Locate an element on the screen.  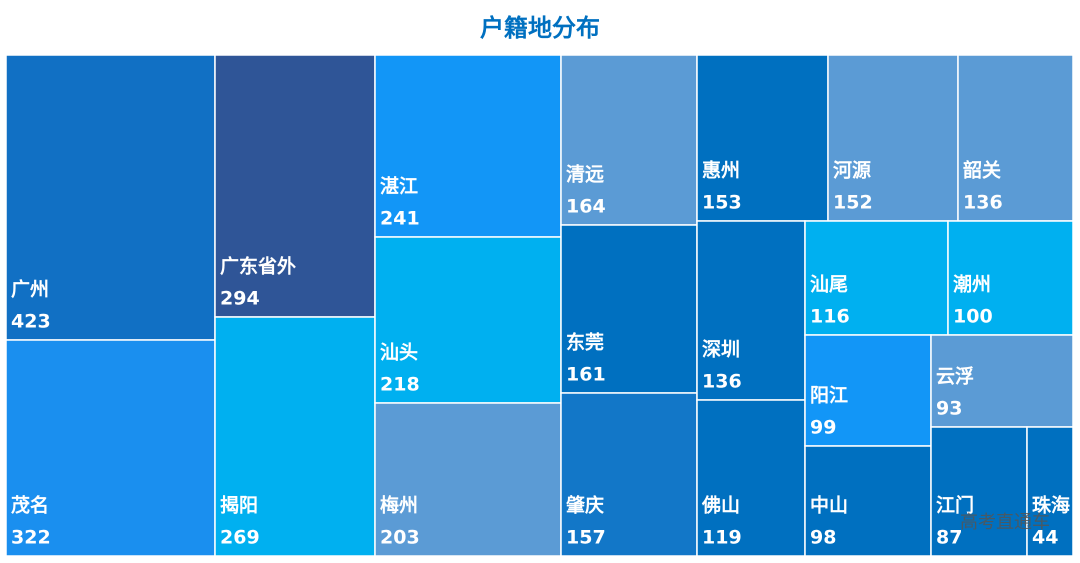
value-label: 87 is located at coordinates (949, 538).